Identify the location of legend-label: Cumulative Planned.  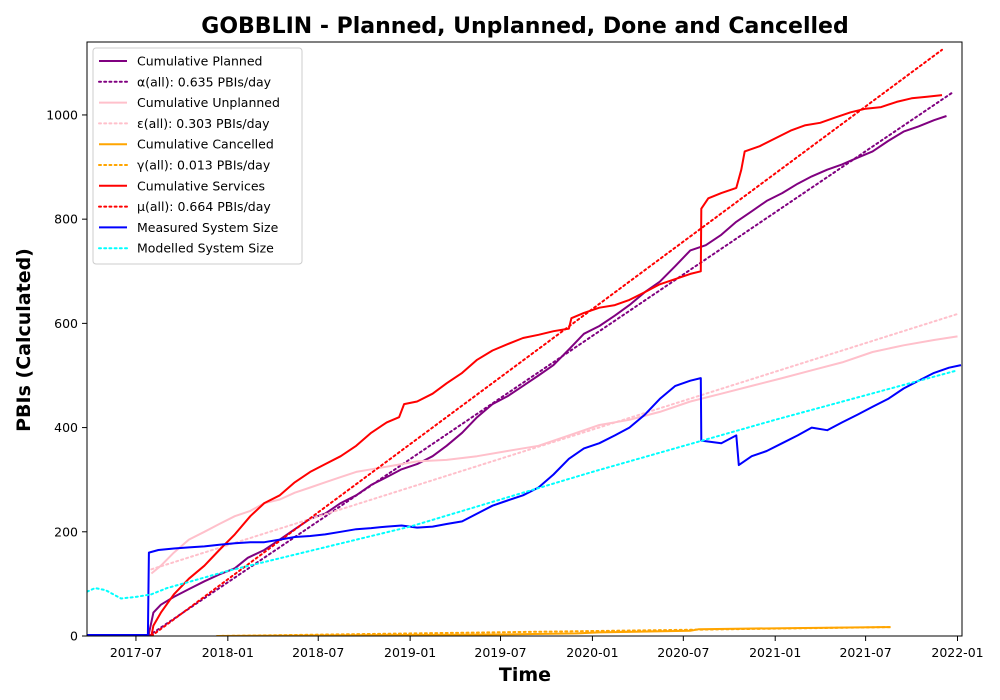
(199, 61).